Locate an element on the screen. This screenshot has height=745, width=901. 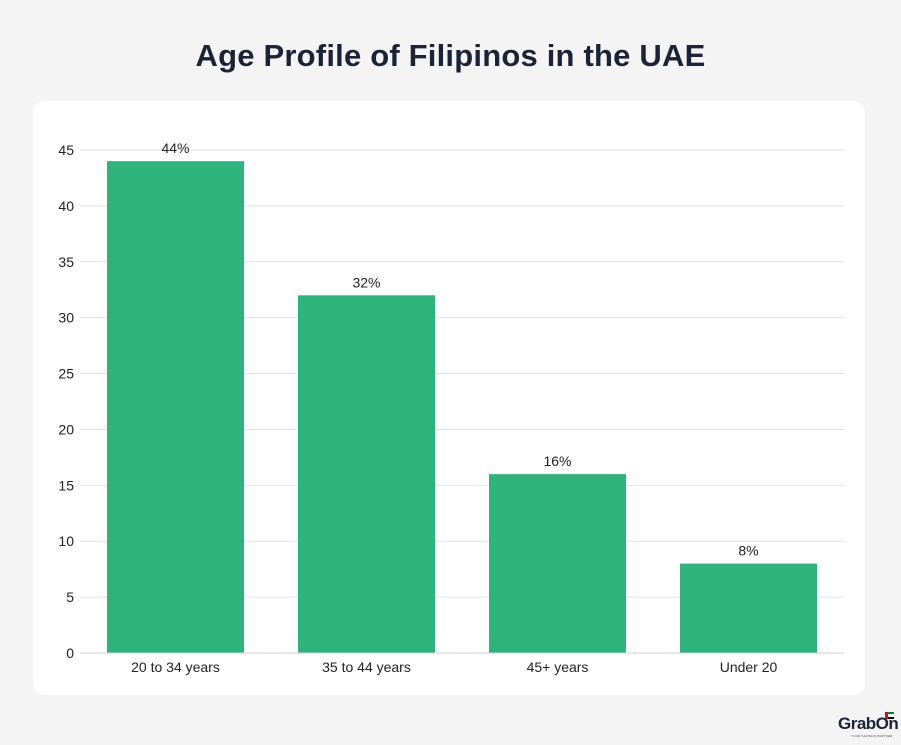
grabon-logo: GrabOn YOUR SAVINGS PARTNER is located at coordinates (868, 726).